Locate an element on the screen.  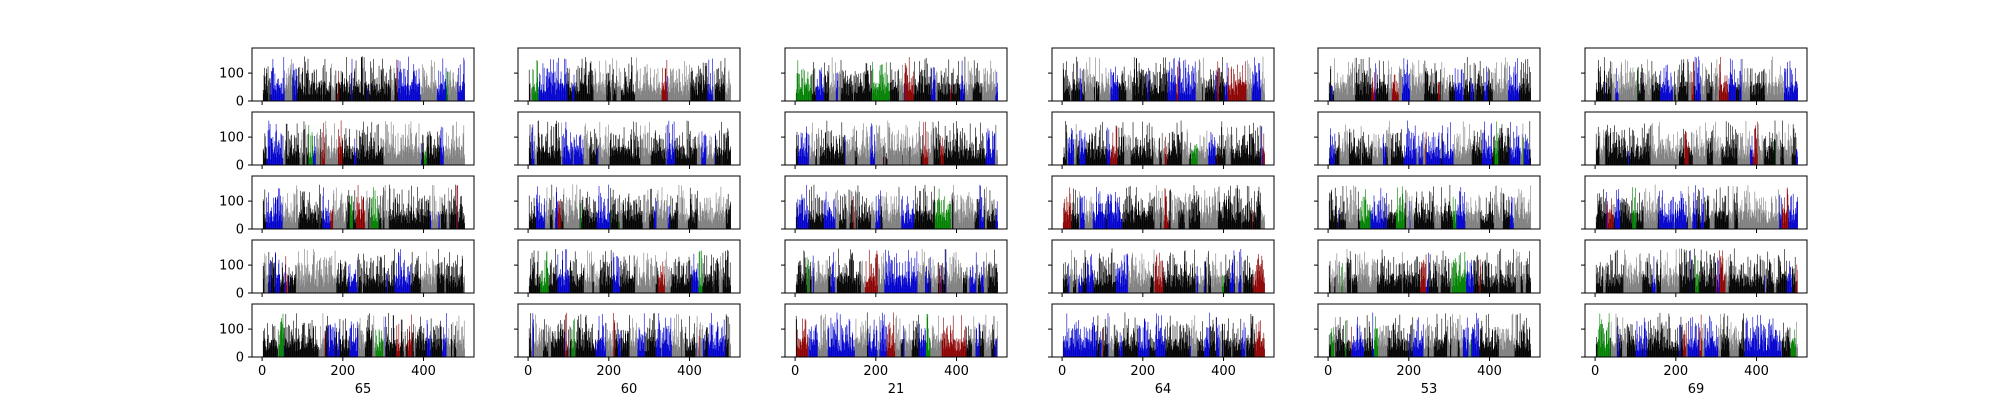
column-label: 65 is located at coordinates (363, 389).